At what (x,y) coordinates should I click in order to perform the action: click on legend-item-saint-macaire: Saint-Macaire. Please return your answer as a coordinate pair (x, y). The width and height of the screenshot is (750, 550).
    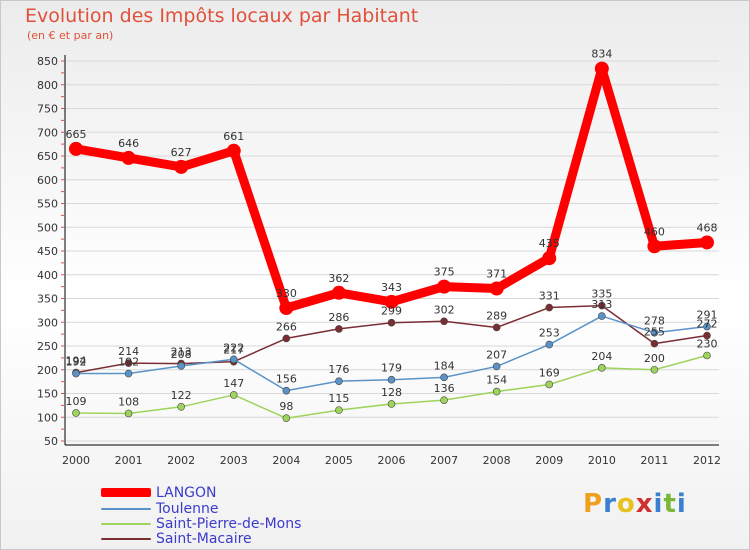
    Looking at the image, I should click on (176, 539).